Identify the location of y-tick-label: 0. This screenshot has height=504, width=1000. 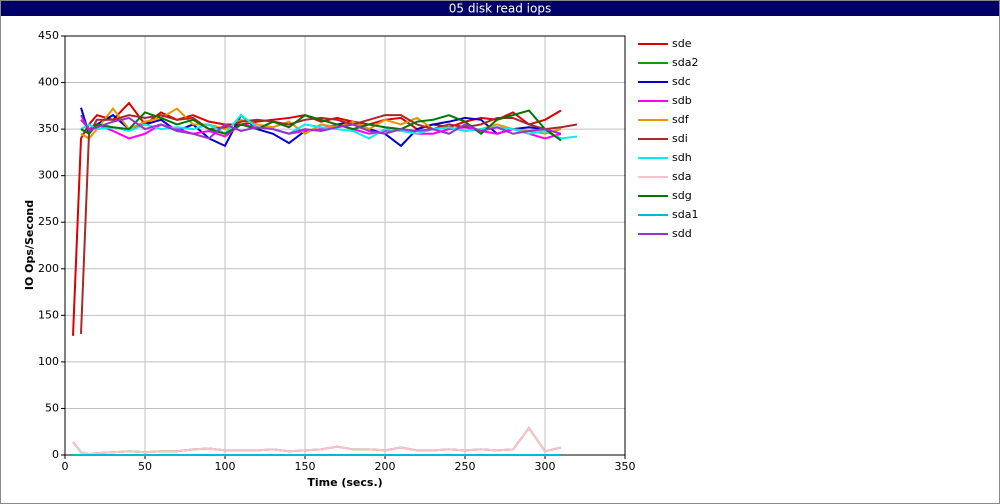
(55, 454).